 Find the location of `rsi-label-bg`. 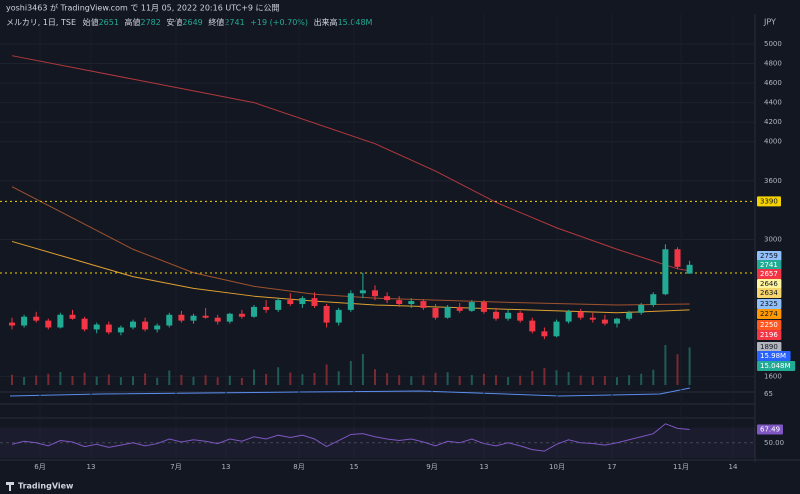

rsi-label-bg is located at coordinates (770, 429).